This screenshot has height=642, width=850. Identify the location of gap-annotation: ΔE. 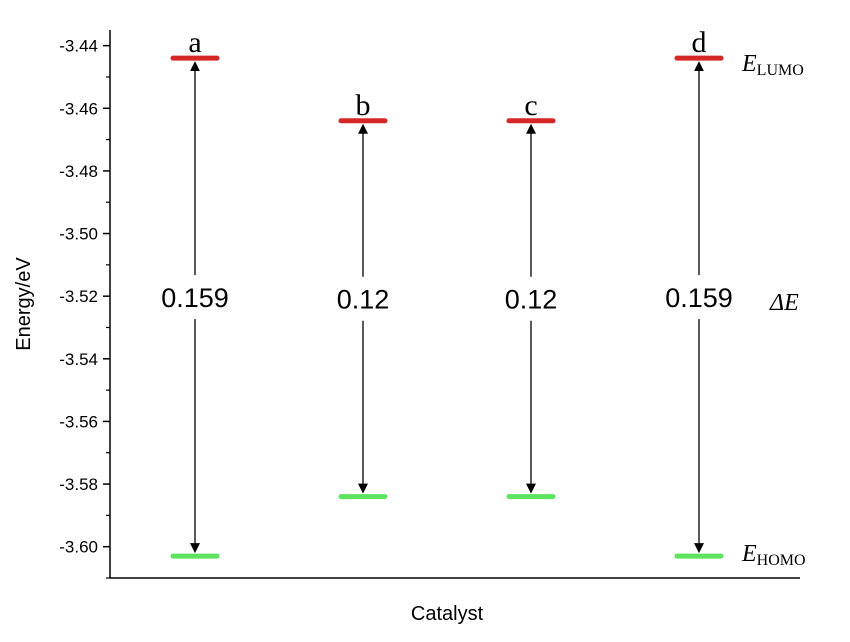
(784, 303).